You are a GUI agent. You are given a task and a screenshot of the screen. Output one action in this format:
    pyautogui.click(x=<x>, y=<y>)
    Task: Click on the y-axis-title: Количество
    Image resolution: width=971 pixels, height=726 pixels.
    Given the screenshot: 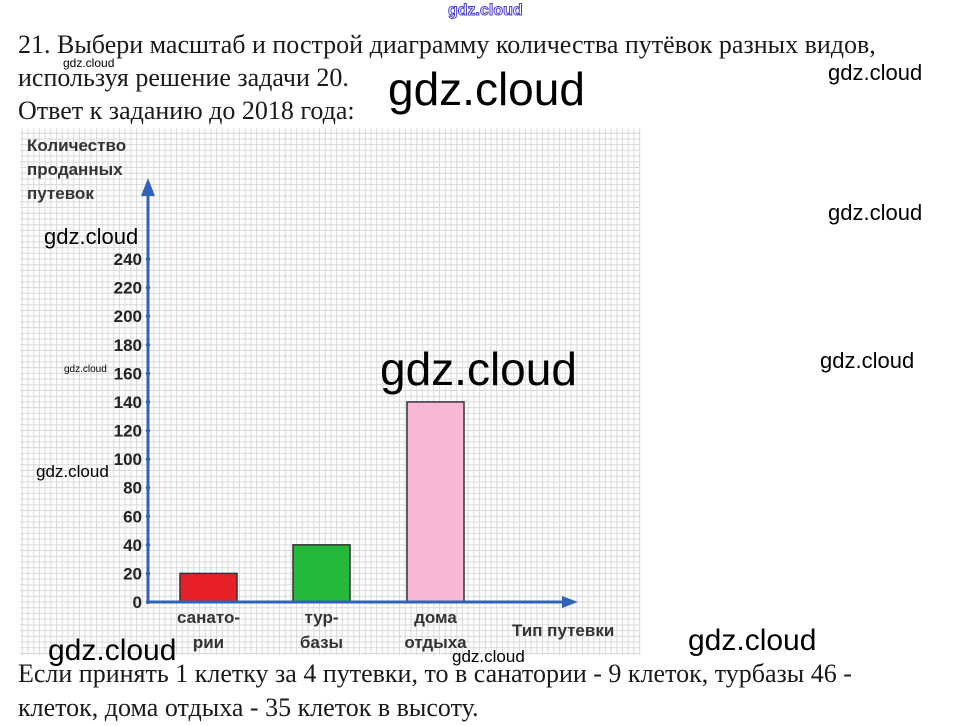 What is the action you would take?
    pyautogui.click(x=76, y=145)
    